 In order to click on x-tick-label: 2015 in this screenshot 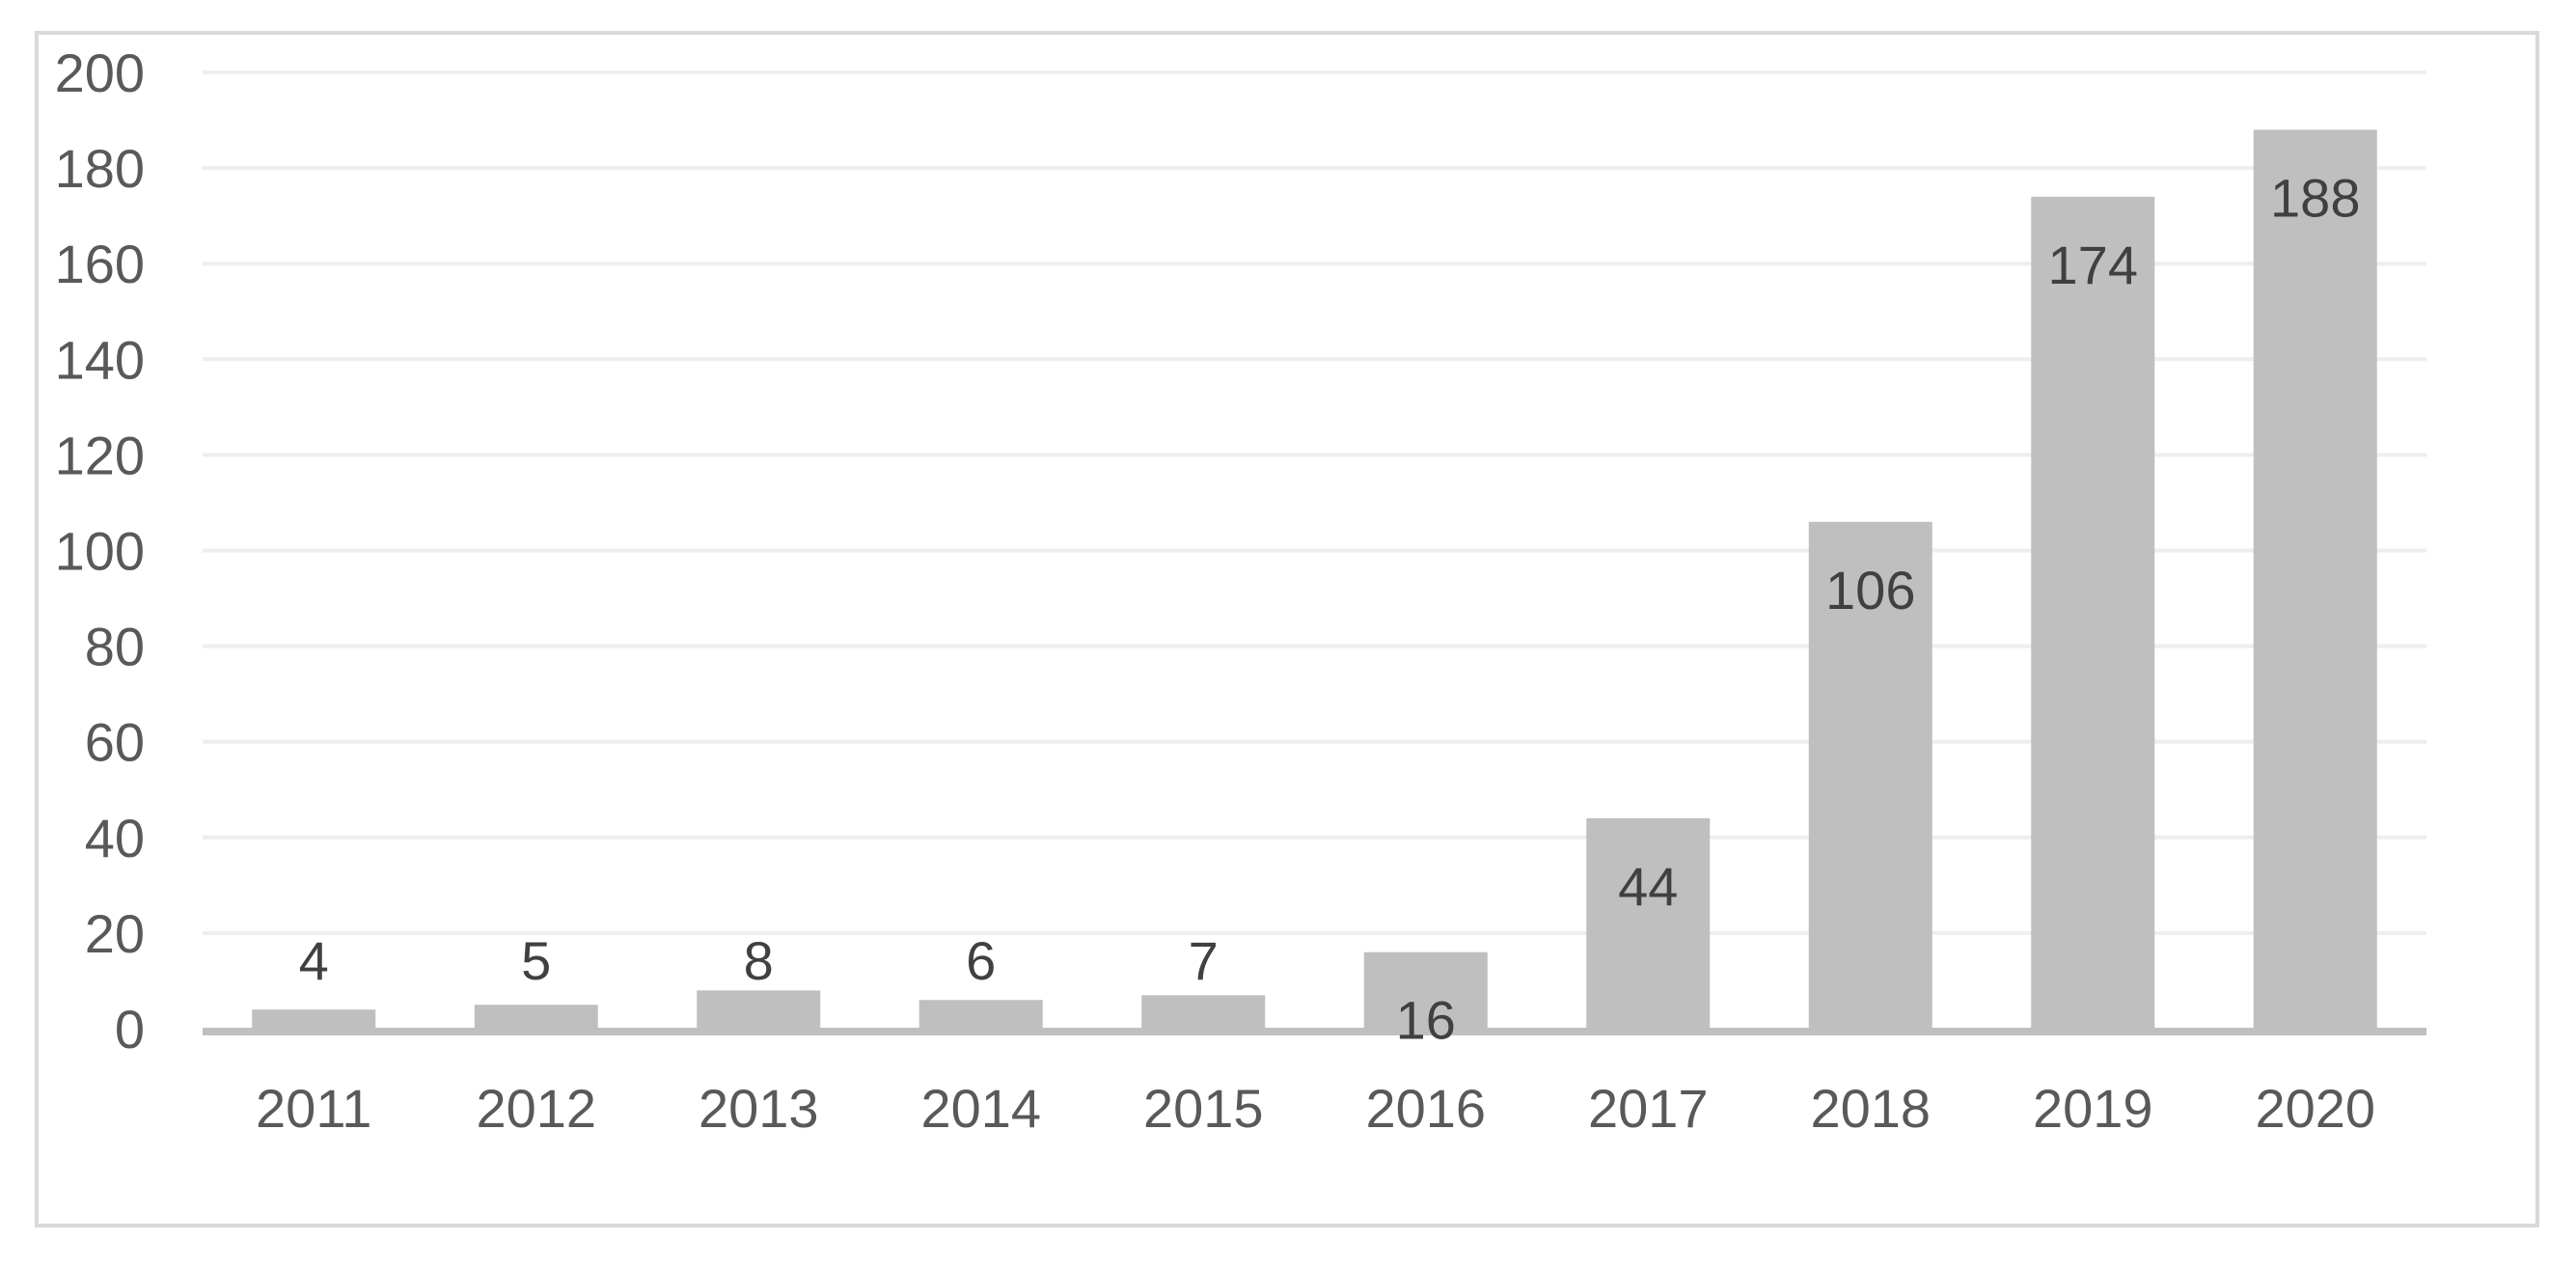, I will do `click(1204, 1108)`.